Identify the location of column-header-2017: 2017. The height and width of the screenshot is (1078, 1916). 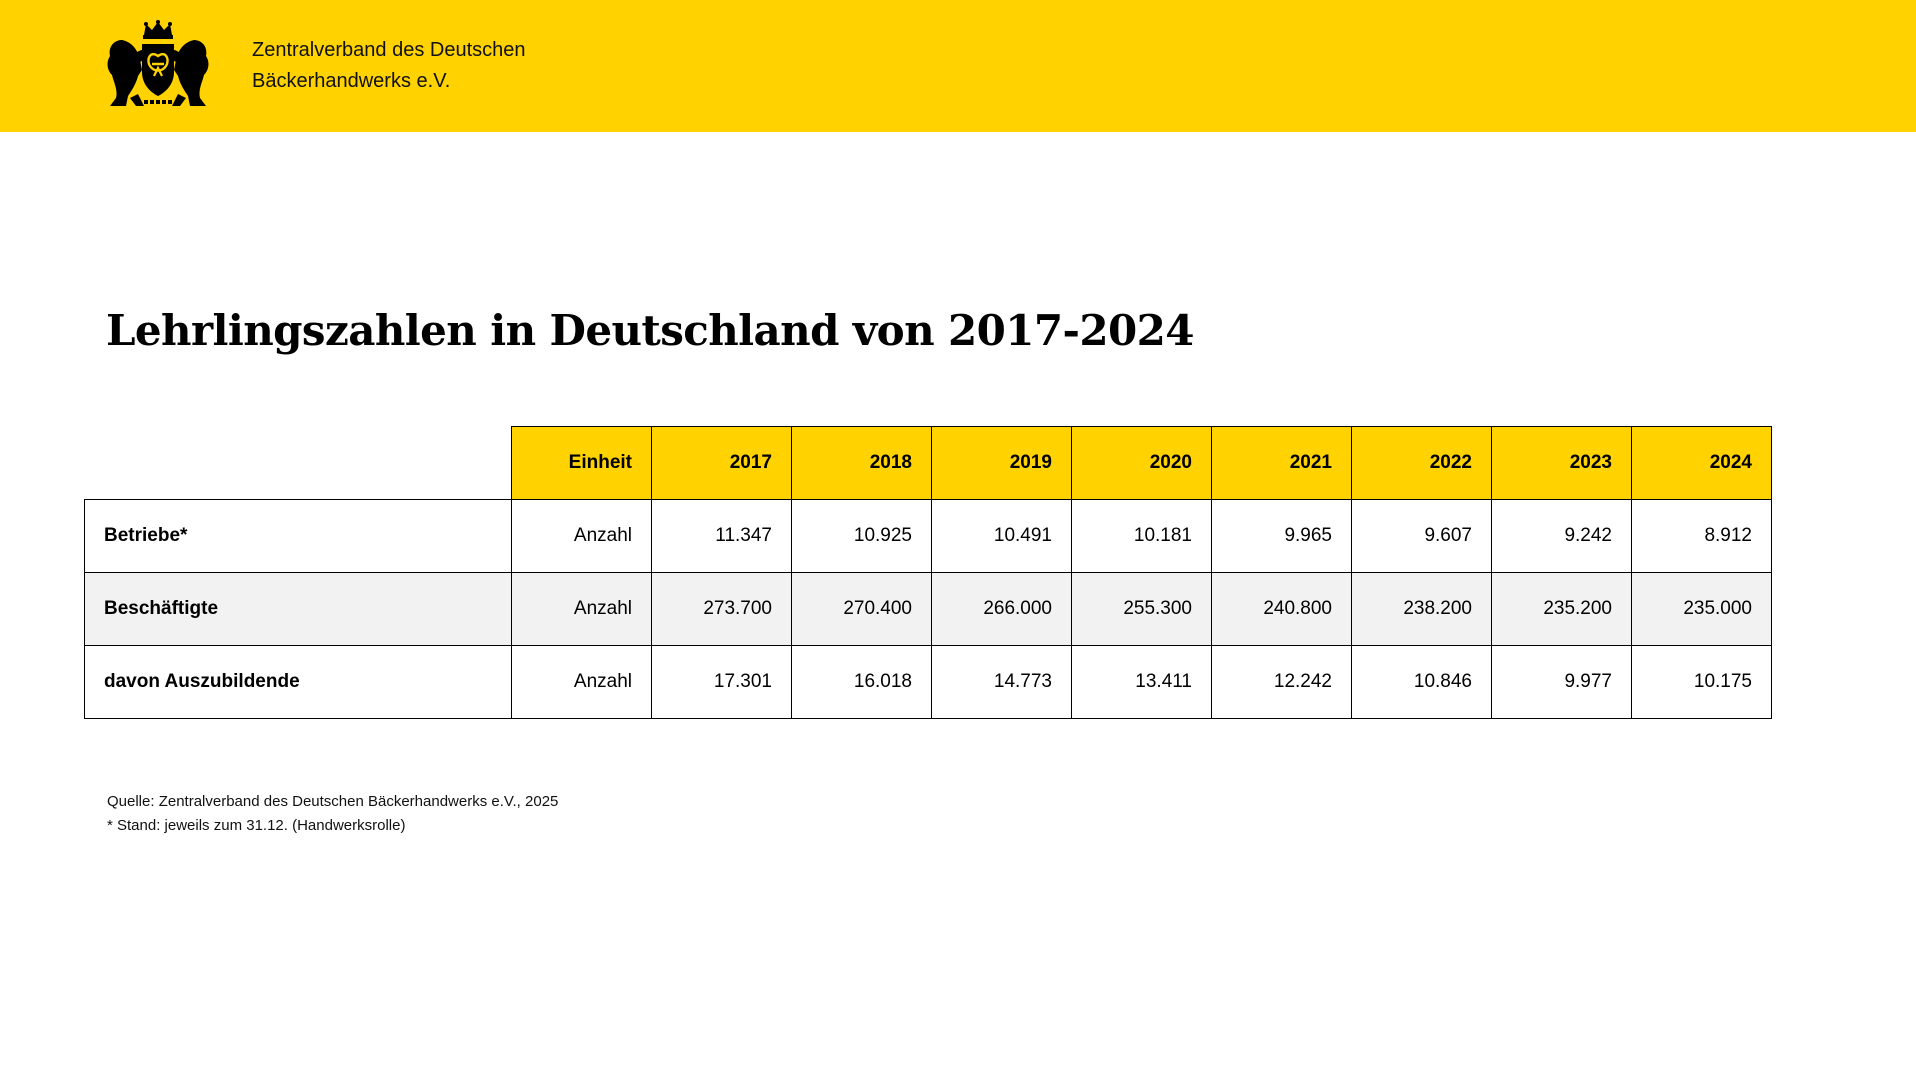
(721, 463).